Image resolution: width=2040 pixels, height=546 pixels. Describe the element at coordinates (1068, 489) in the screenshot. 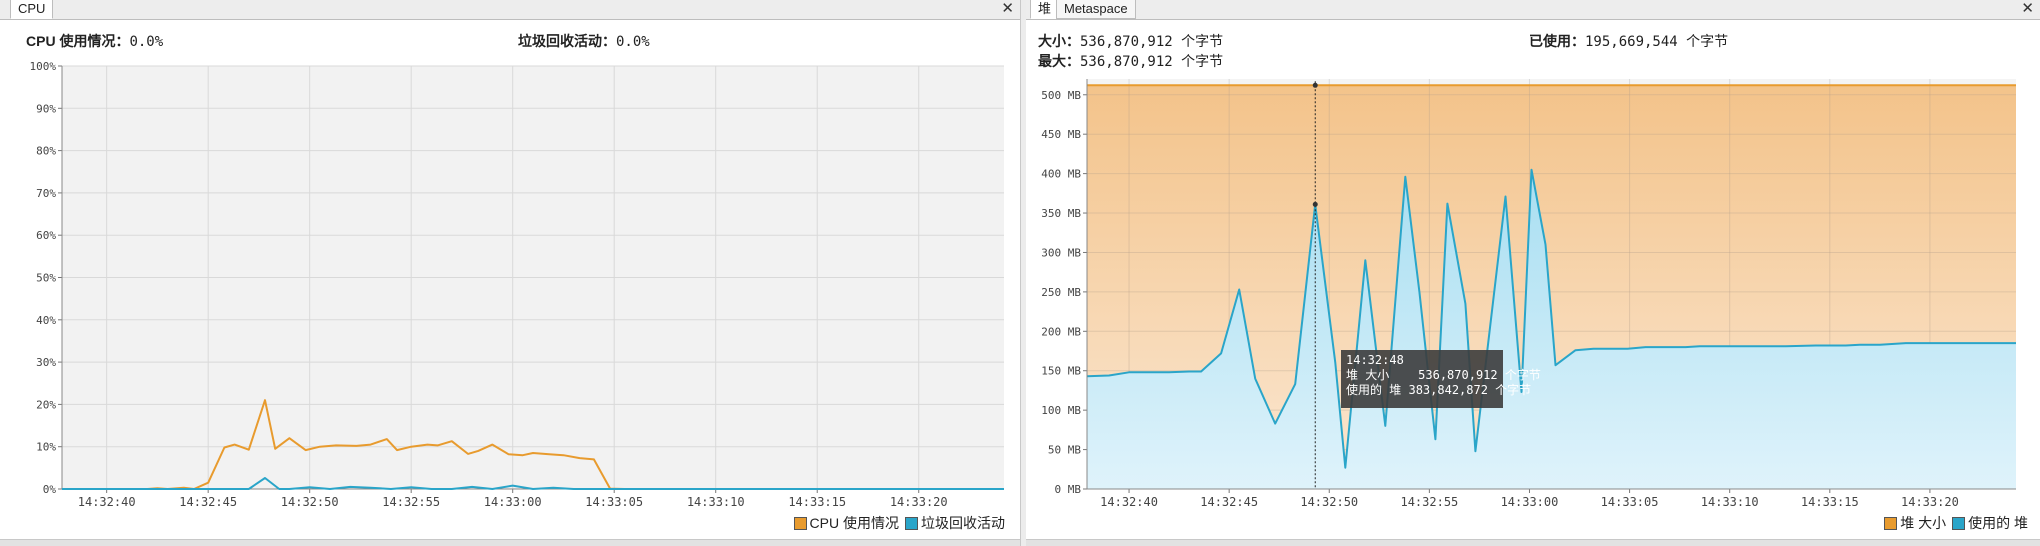

I see `y-tick-label: 0 MB` at that location.